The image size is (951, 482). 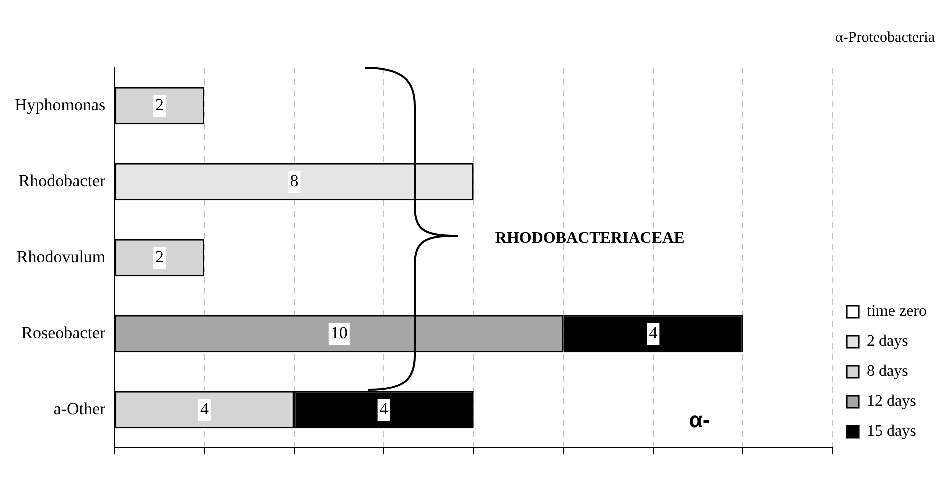 I want to click on legend-label: 2 days, so click(x=887, y=341).